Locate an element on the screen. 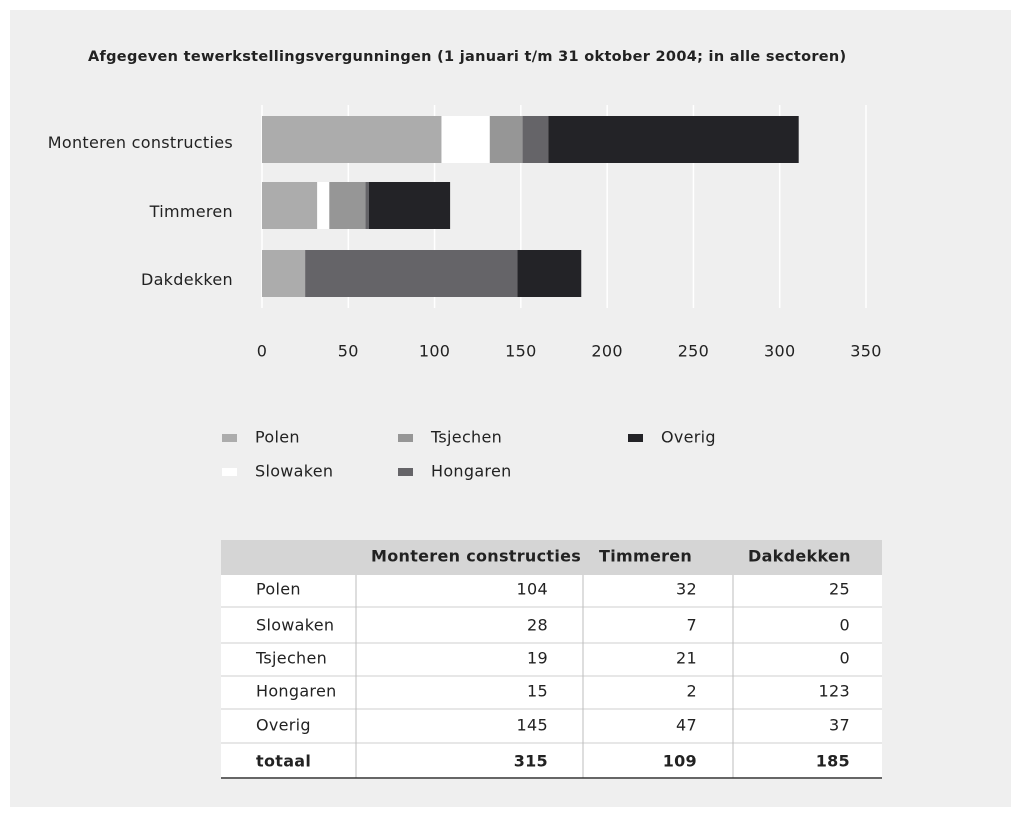 The height and width of the screenshot is (819, 1021). x-tick-label: 300 is located at coordinates (779, 351).